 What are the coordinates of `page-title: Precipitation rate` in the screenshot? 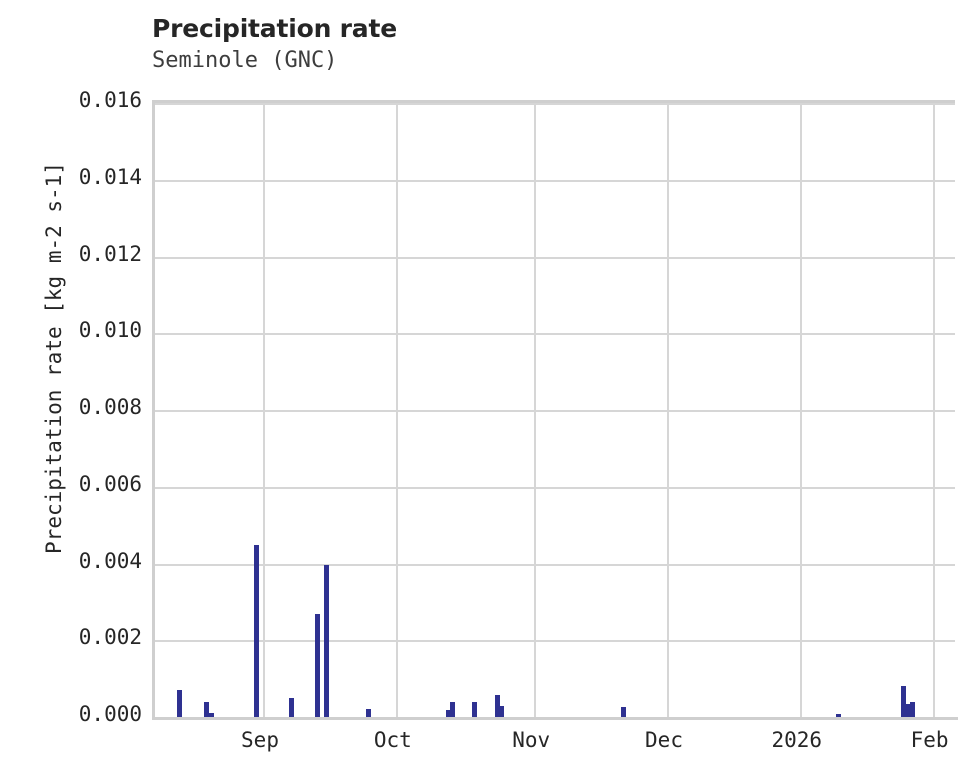 It's located at (274, 28).